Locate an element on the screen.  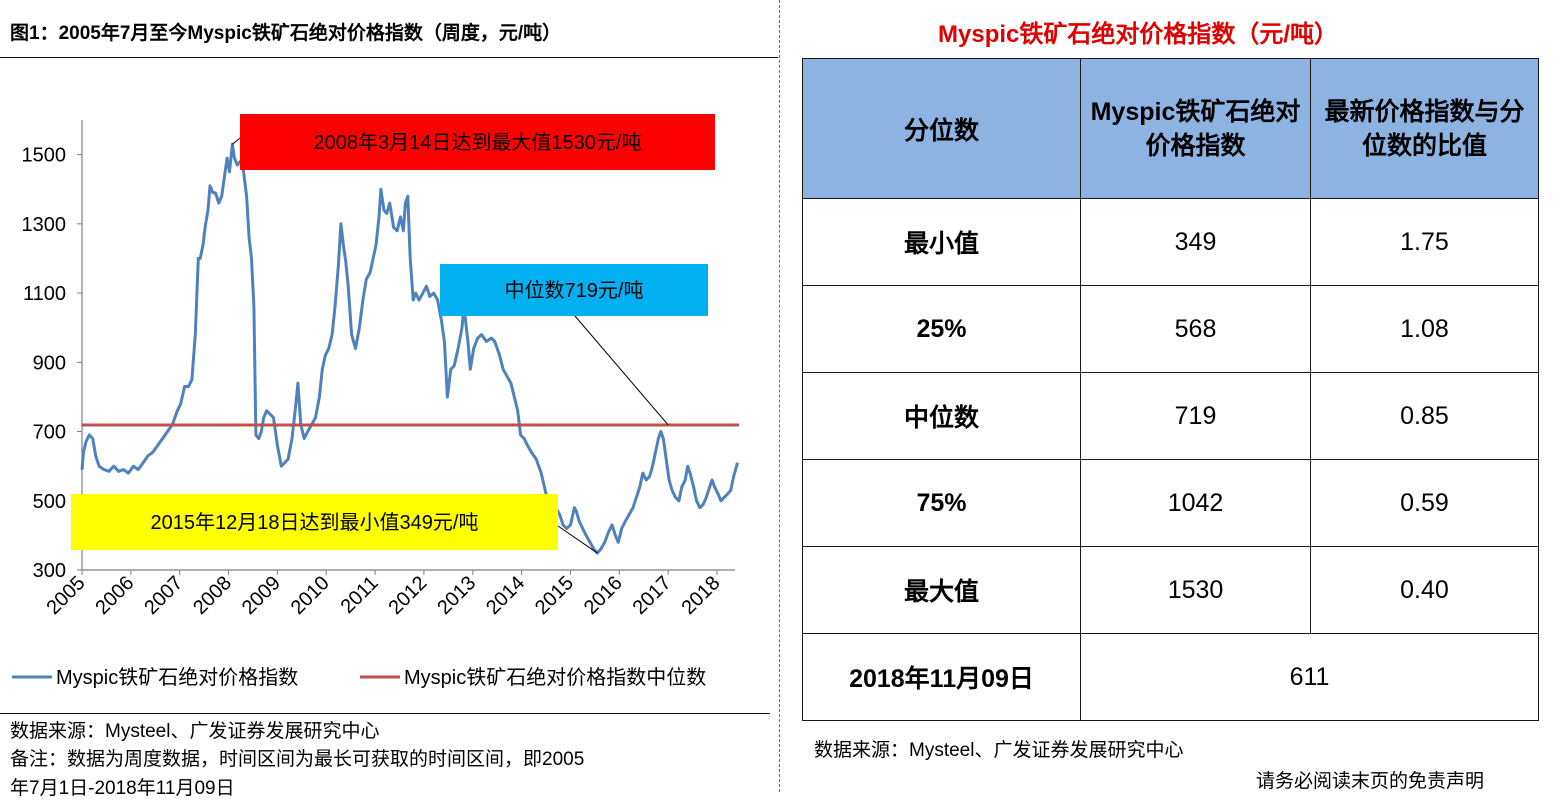
header-quantile: 分位数 is located at coordinates (941, 128).